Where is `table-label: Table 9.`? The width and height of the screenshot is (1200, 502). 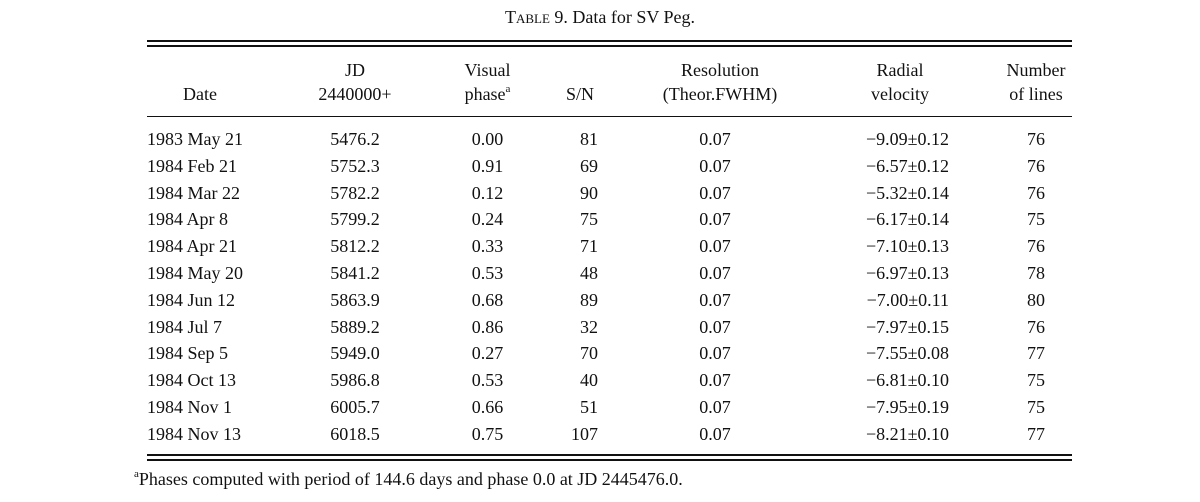 table-label: Table 9. is located at coordinates (536, 17).